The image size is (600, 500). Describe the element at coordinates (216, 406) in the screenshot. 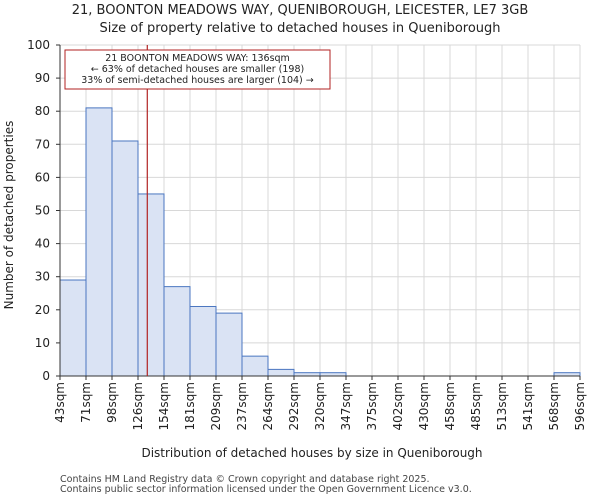

I see `x-tick-label-6: 209sqm` at that location.